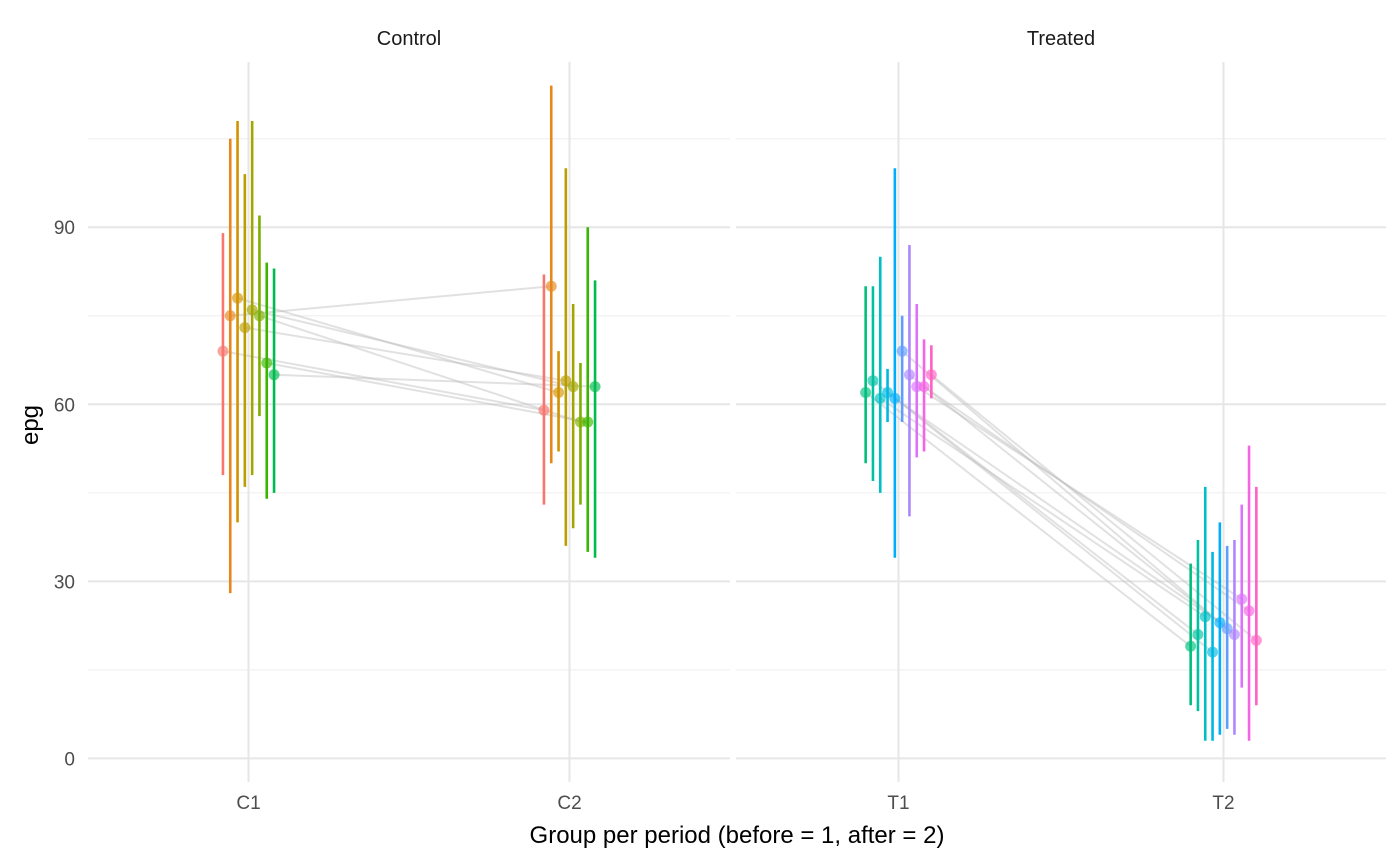 The image size is (1400, 865). What do you see at coordinates (409, 39) in the screenshot?
I see `panel-title: Control` at bounding box center [409, 39].